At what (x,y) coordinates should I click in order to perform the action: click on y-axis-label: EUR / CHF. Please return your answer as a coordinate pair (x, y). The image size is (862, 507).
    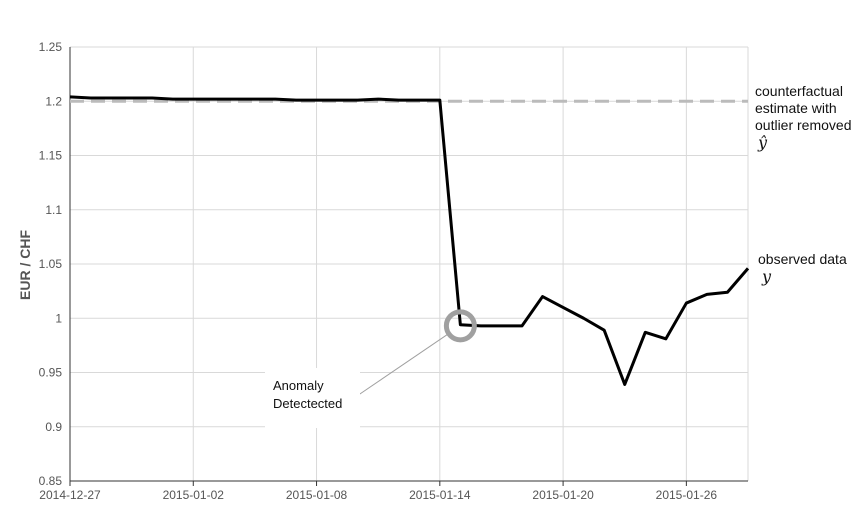
    Looking at the image, I should click on (25, 265).